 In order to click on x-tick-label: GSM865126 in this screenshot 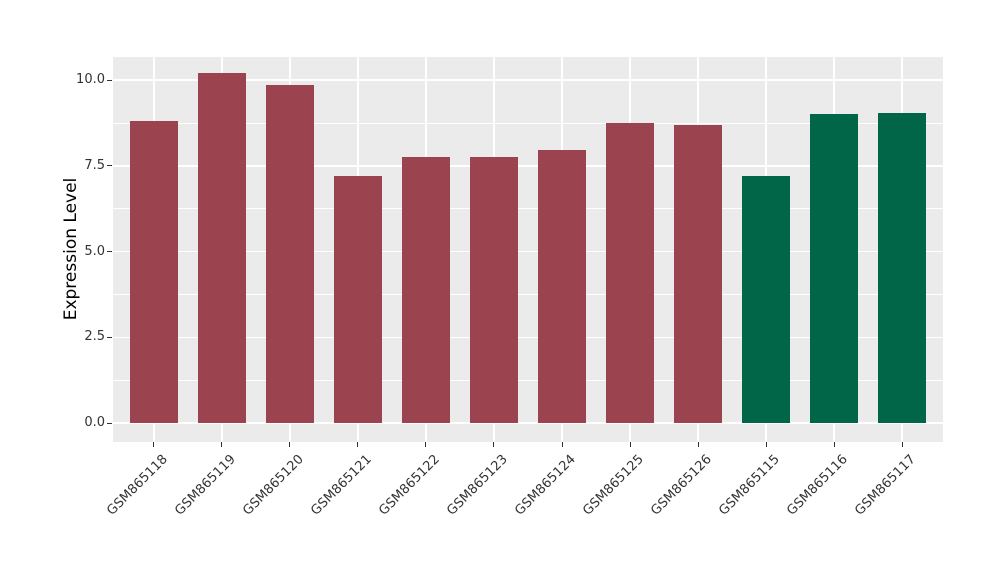, I will do `click(681, 485)`.